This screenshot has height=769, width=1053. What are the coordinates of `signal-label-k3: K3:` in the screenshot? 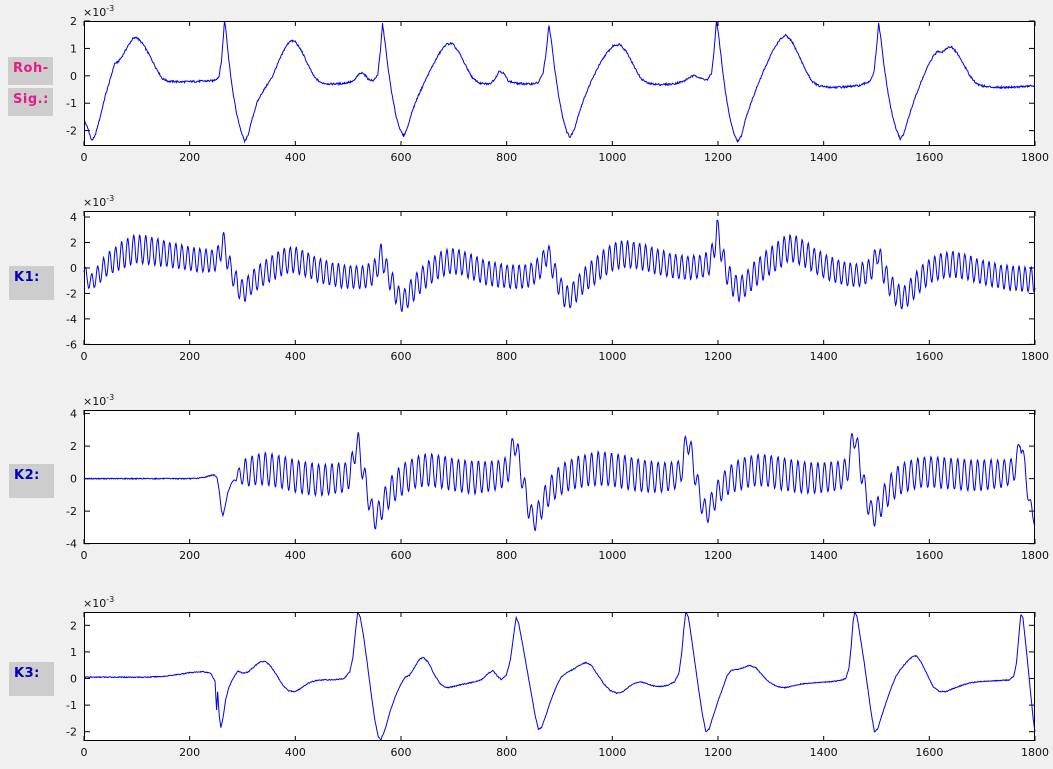 It's located at (31, 679).